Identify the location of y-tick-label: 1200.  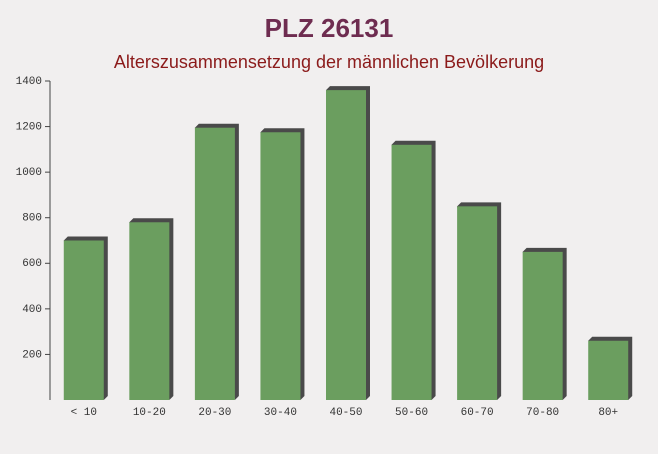
(29, 127).